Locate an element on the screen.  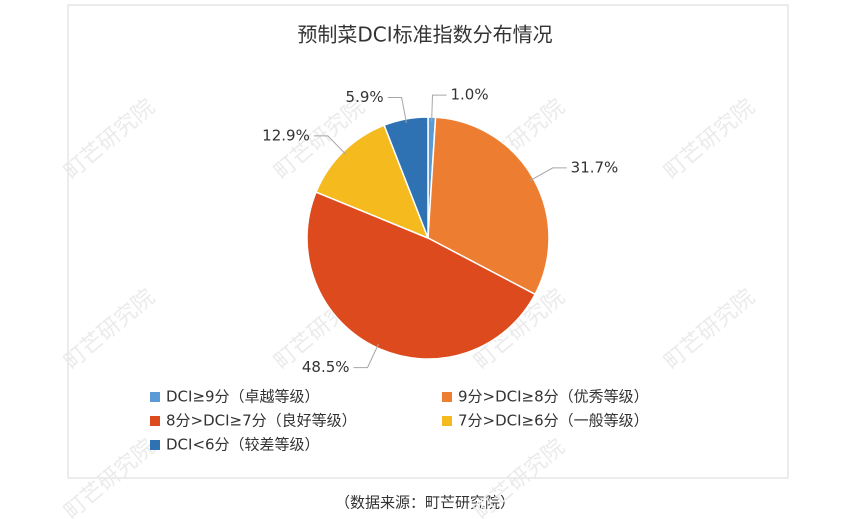
chart-title: 预制菜DCI标准指数分布情况 is located at coordinates (424, 35).